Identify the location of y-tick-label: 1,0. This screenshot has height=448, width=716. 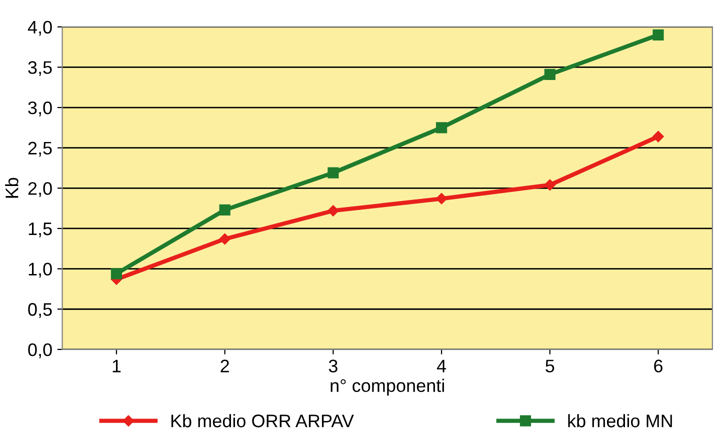
(40, 270).